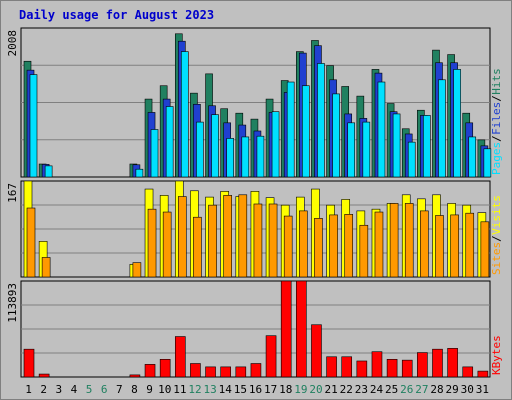 Image resolution: width=512 pixels, height=400 pixels. What do you see at coordinates (89, 389) in the screenshot?
I see `day-label-5: 5` at bounding box center [89, 389].